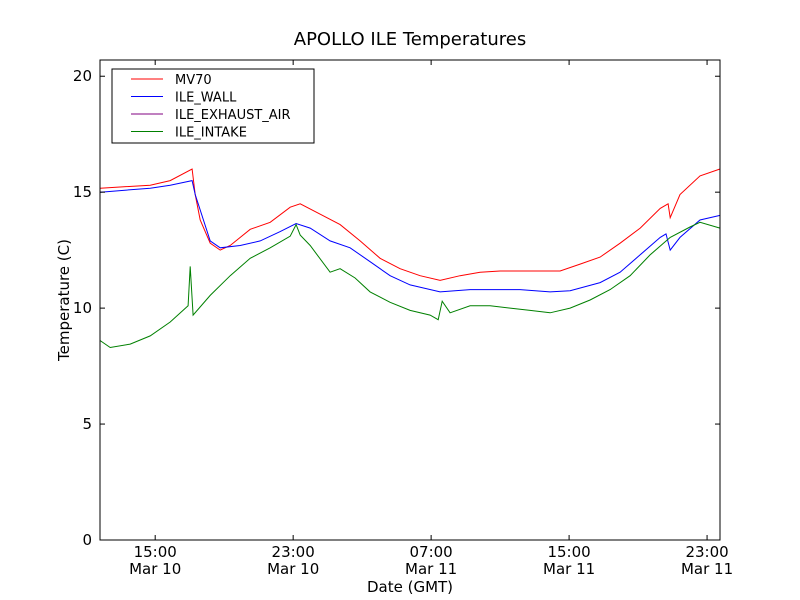 Image resolution: width=800 pixels, height=600 pixels. Describe the element at coordinates (193, 80) in the screenshot. I see `legend-label: MV70` at that location.